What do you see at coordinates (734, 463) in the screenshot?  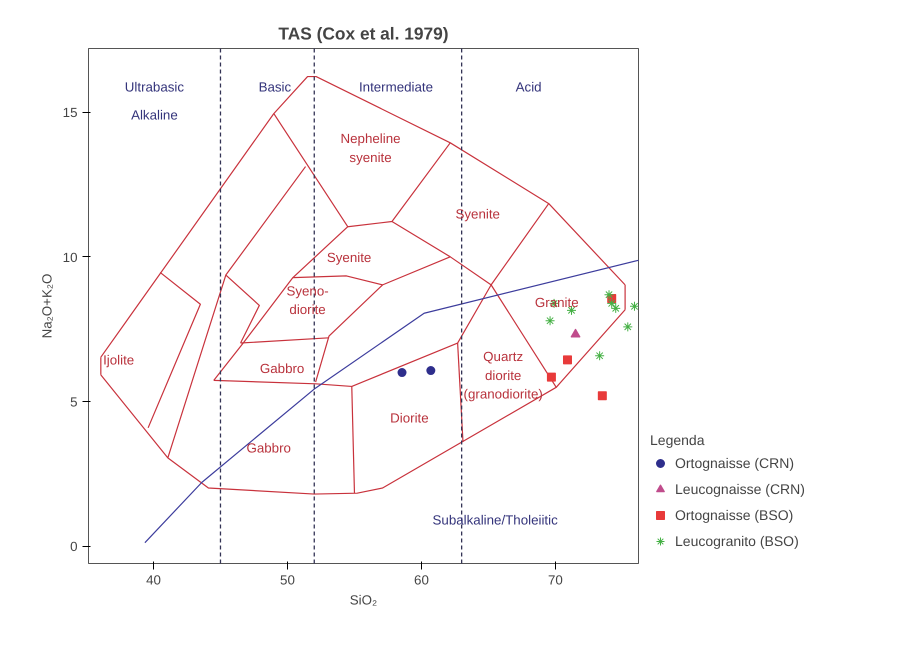 I see `legend-label: Ortognaisse (CRN)` at bounding box center [734, 463].